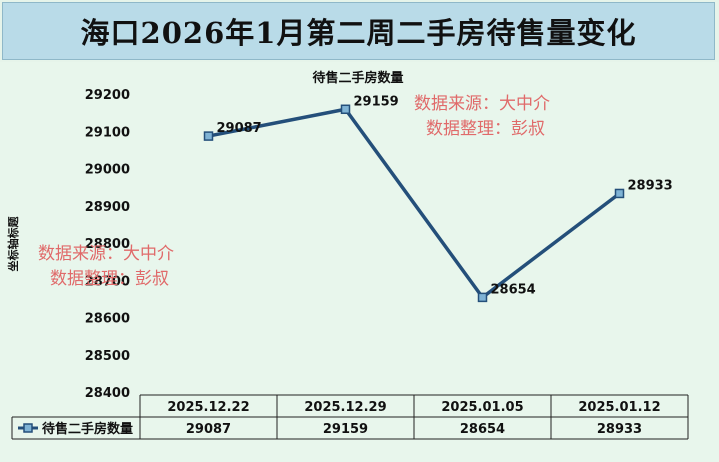 This screenshot has height=462, width=719. I want to click on chart-title: 待售二手房数量, so click(357, 78).